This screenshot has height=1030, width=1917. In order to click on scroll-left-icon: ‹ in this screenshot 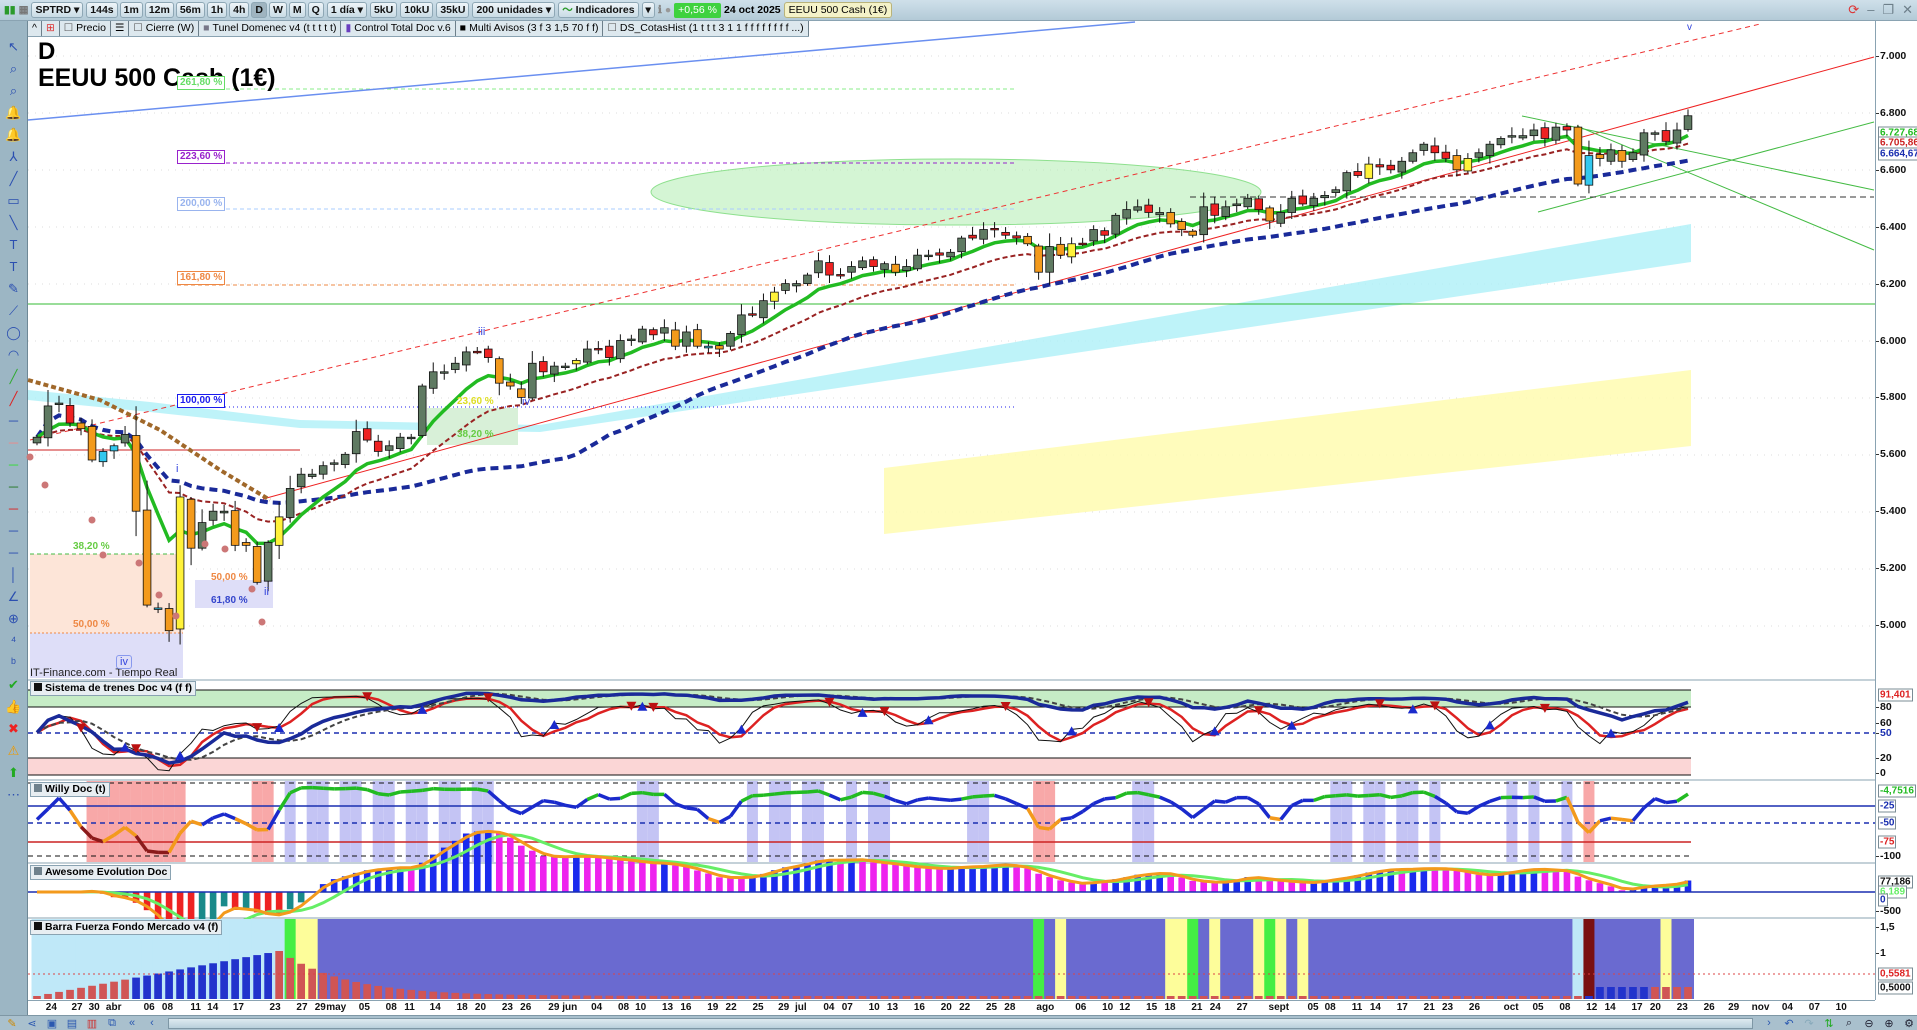, I will do `click(152, 1023)`.